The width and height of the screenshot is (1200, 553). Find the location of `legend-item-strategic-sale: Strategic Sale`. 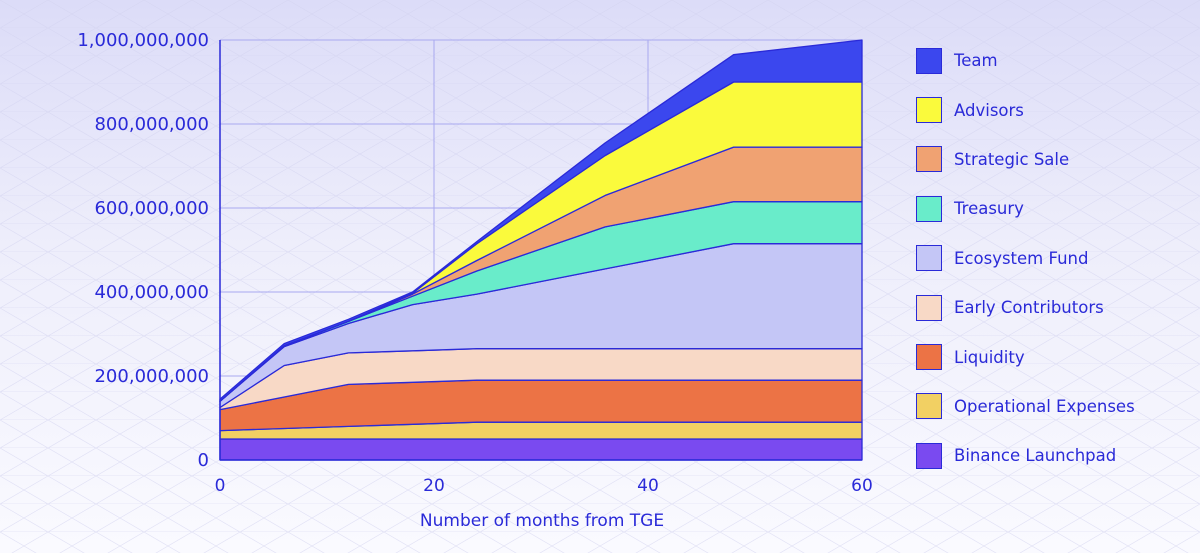

legend-item-strategic-sale: Strategic Sale is located at coordinates (1046, 159).